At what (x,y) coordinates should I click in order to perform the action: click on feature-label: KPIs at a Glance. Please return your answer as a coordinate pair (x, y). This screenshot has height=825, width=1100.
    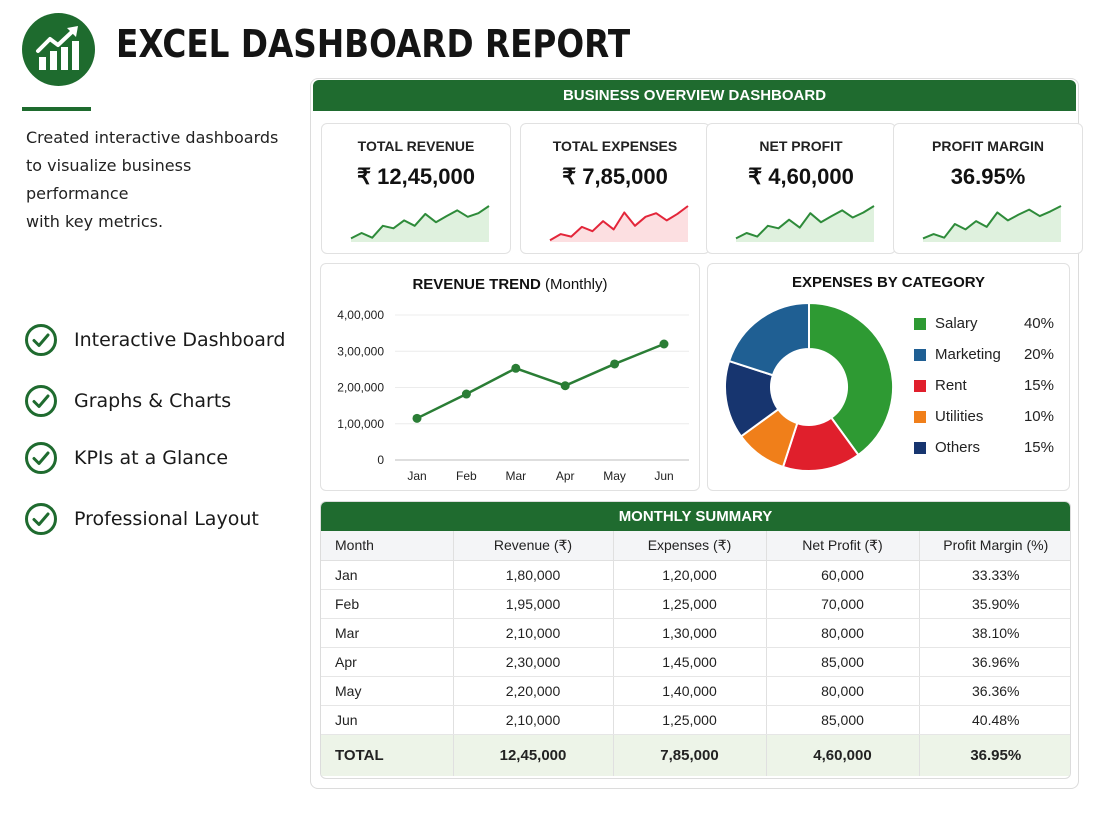
    Looking at the image, I should click on (151, 458).